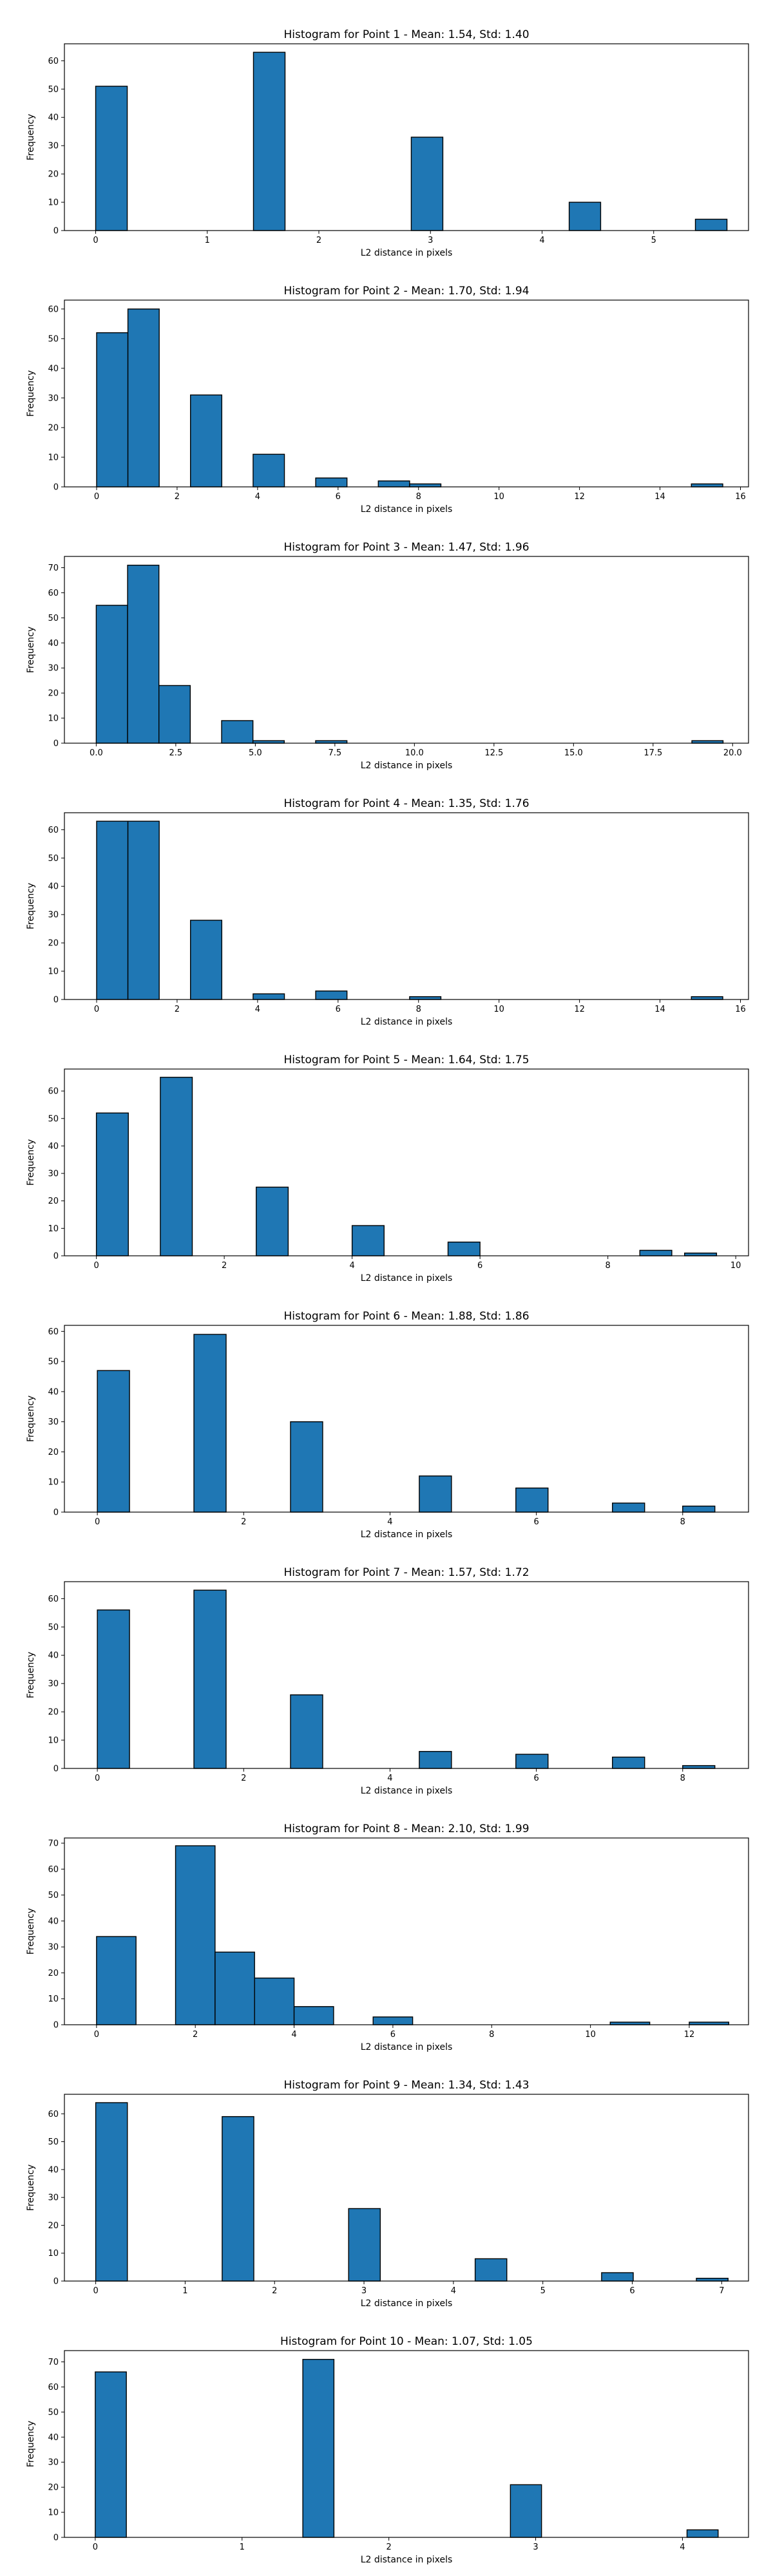 This screenshot has height=2576, width=773. What do you see at coordinates (415, 753) in the screenshot?
I see `x-tick-label: 10.0` at bounding box center [415, 753].